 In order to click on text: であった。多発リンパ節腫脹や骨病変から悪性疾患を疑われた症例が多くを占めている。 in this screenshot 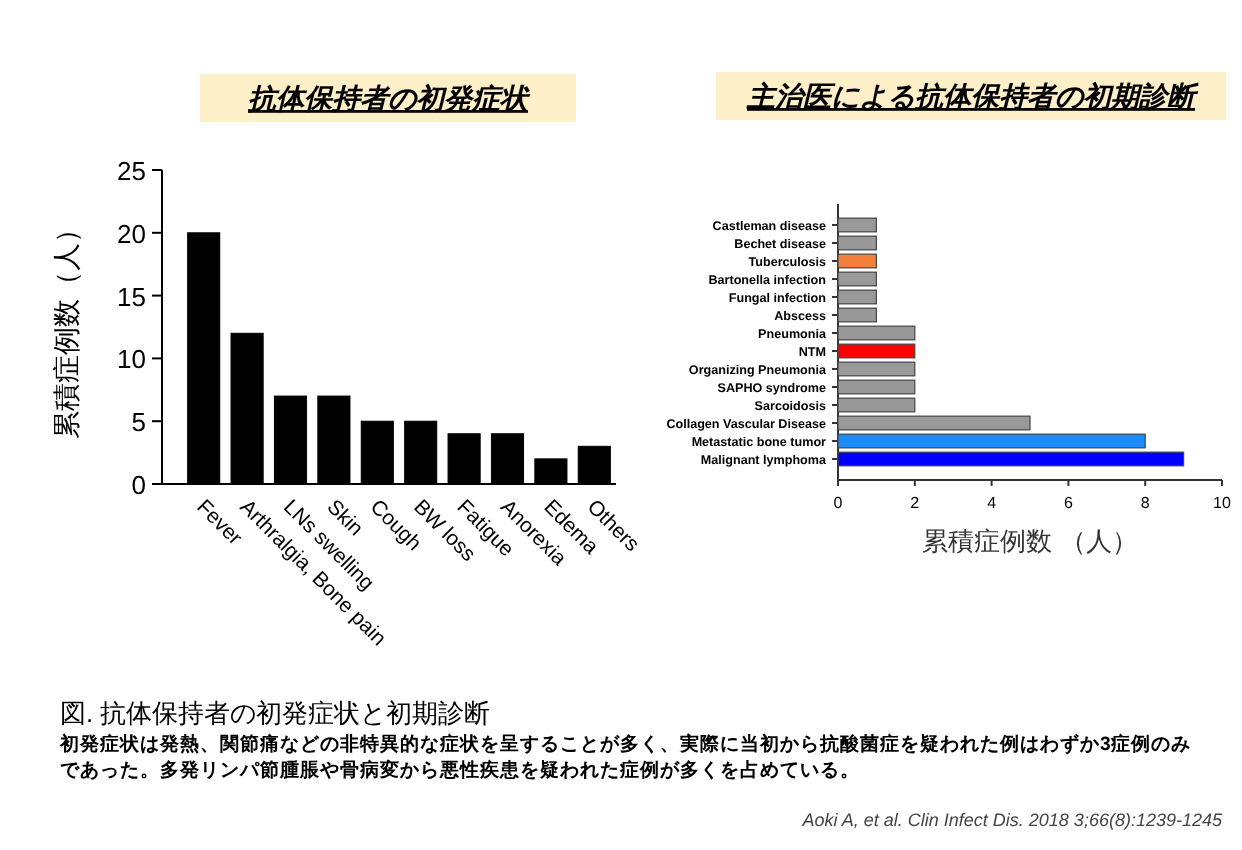, I will do `click(460, 770)`.